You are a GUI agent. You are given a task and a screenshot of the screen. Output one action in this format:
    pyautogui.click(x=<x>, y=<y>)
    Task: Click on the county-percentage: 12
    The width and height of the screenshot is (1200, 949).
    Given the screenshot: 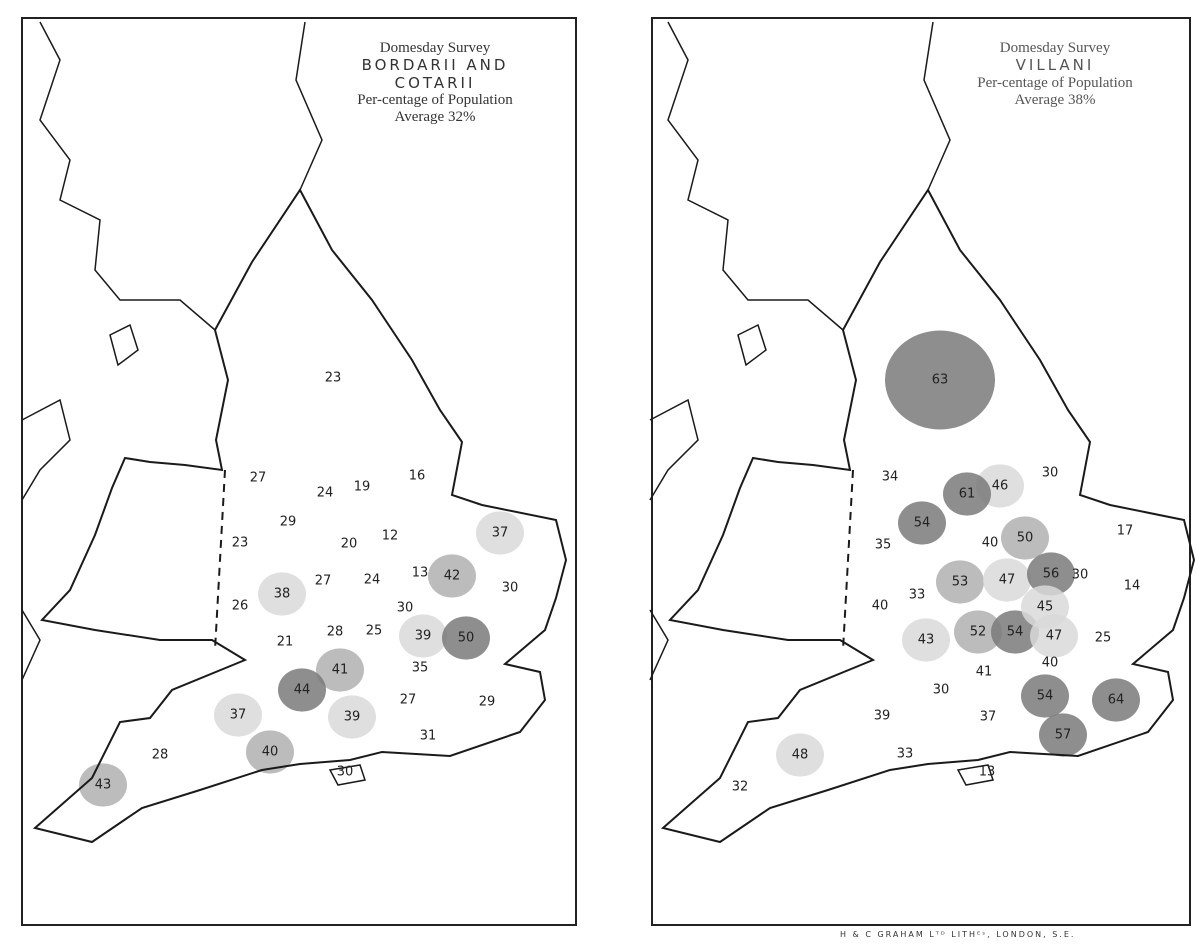 What is the action you would take?
    pyautogui.click(x=390, y=536)
    